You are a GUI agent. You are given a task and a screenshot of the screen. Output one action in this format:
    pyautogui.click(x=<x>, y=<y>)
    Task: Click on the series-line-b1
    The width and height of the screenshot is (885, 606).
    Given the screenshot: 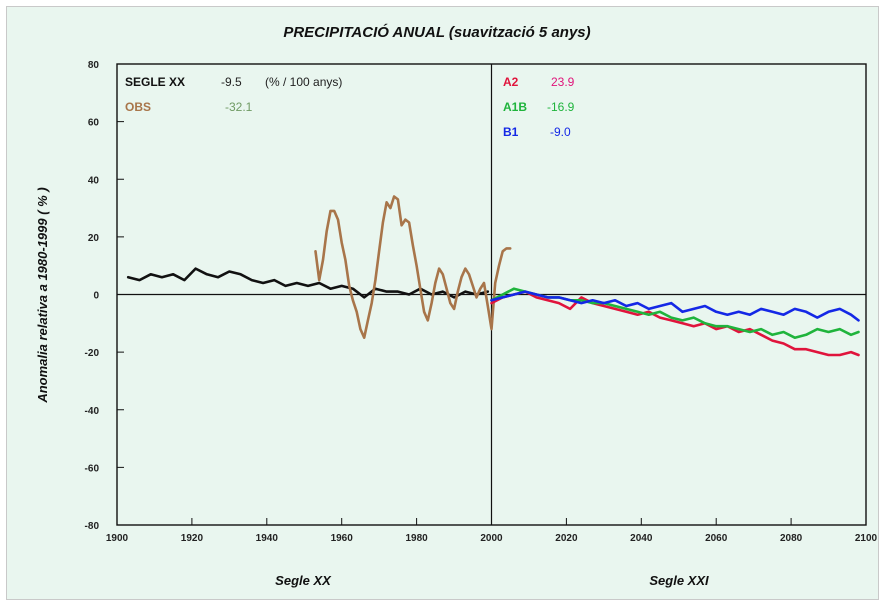 What is the action you would take?
    pyautogui.click(x=675, y=306)
    